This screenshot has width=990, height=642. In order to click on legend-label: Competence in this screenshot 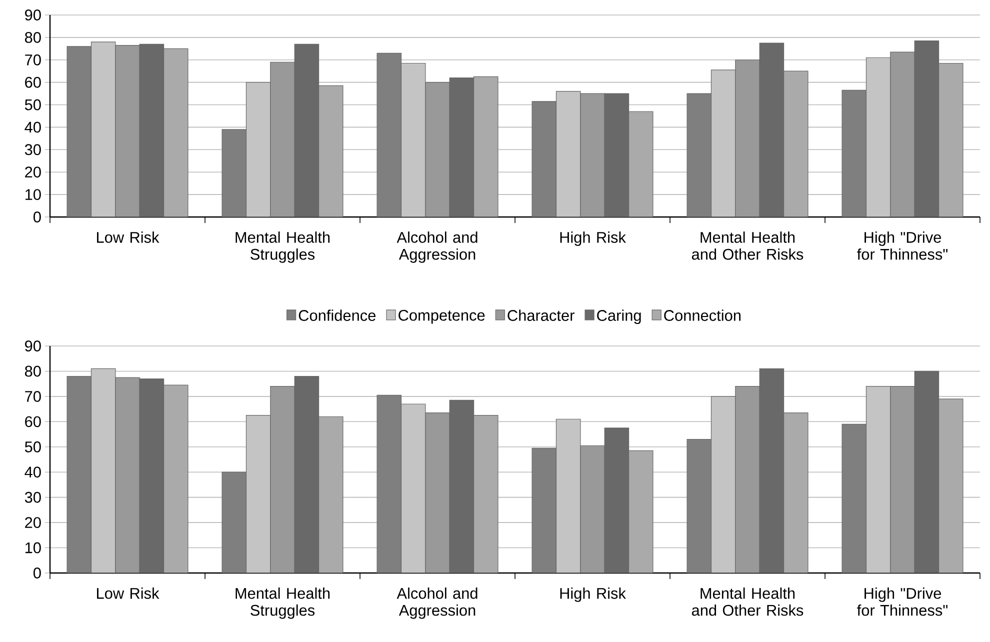, I will do `click(441, 317)`.